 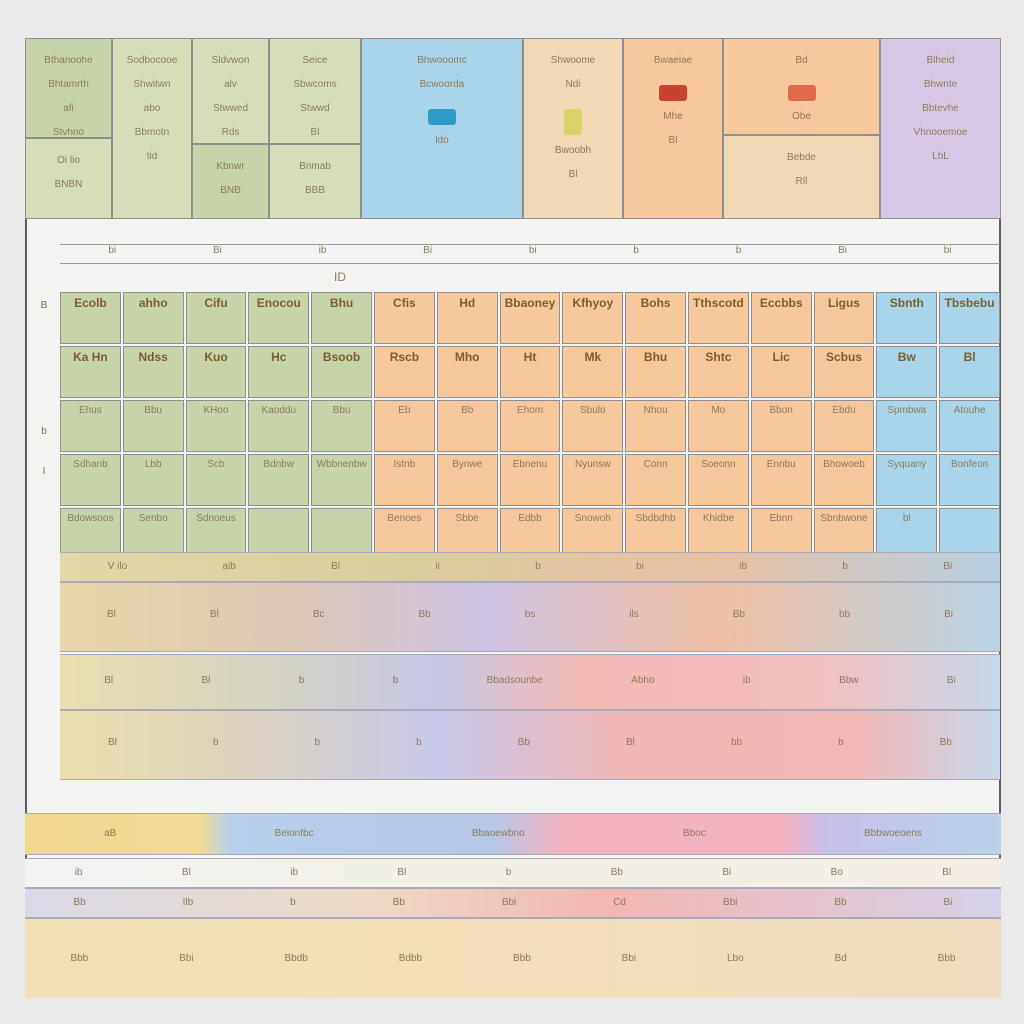 I want to click on header-bottom-2: Kbnwr BNB, so click(x=230, y=181).